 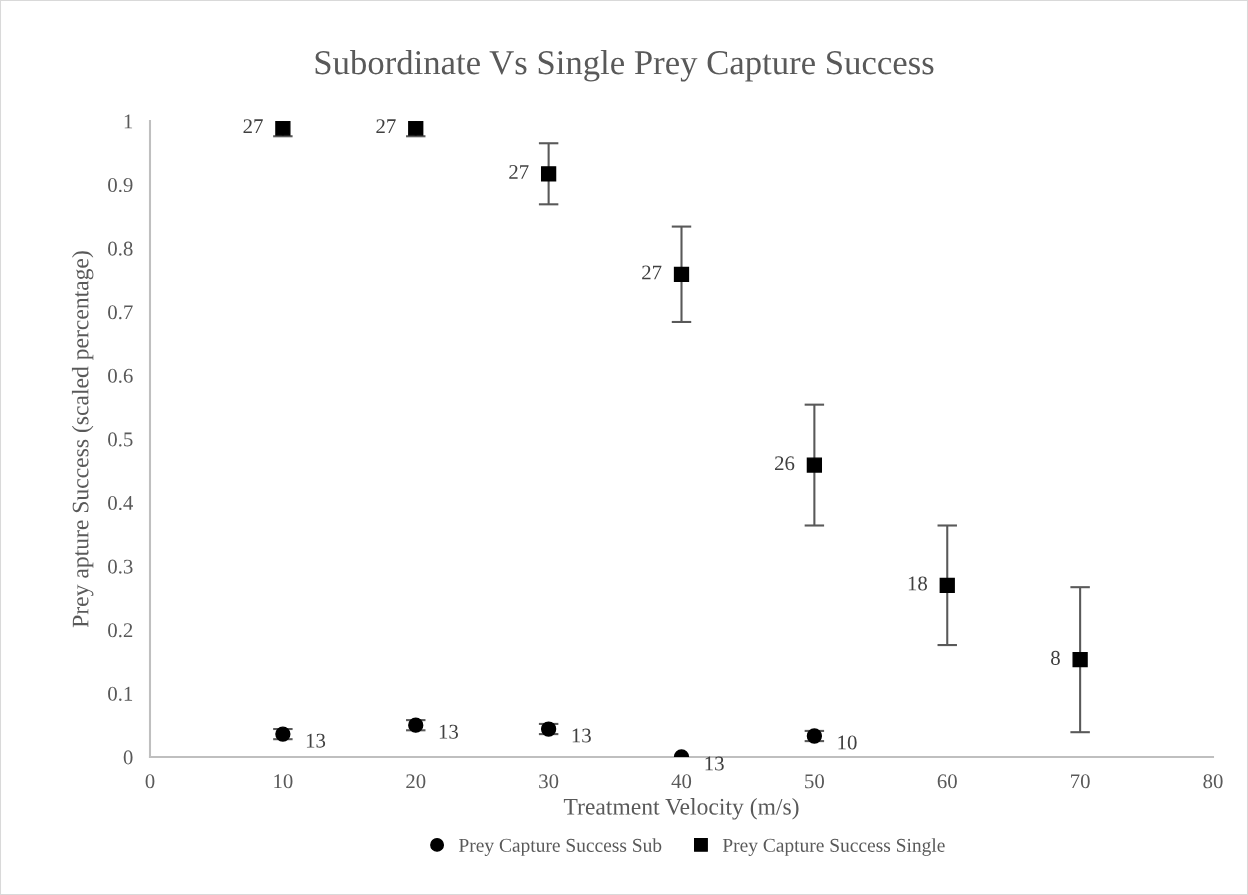 What do you see at coordinates (416, 781) in the screenshot?
I see `x-tick-label: 20` at bounding box center [416, 781].